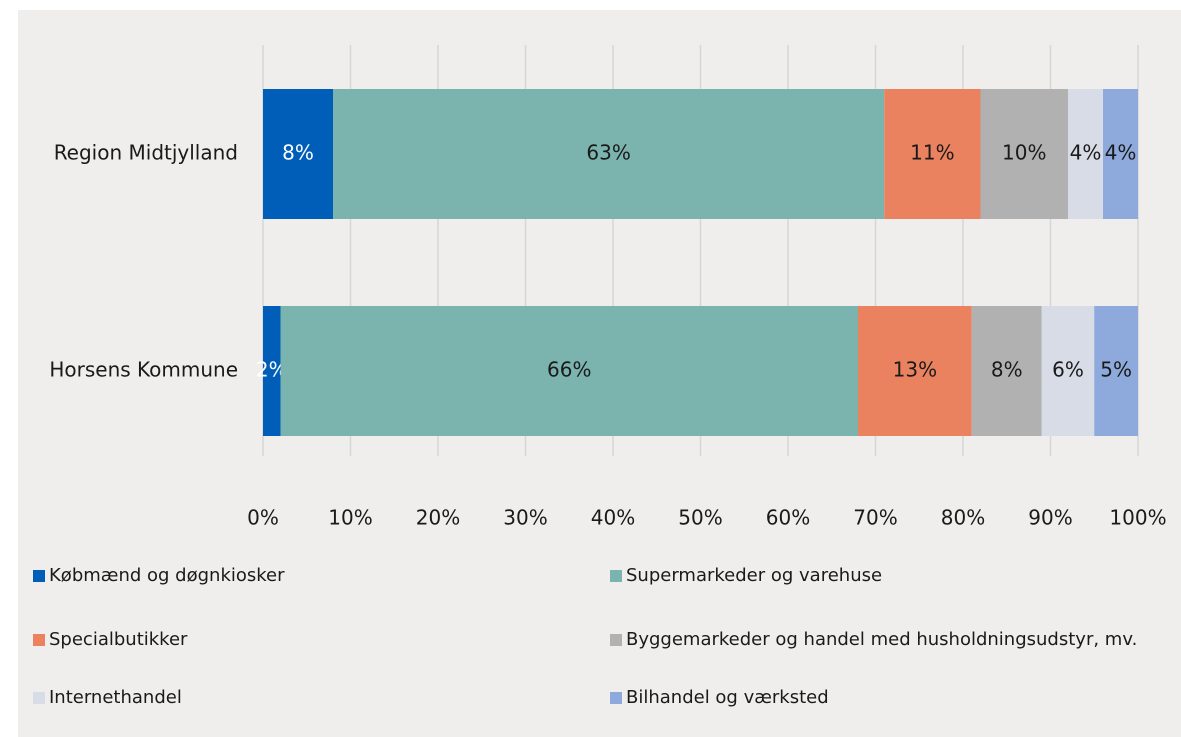 The image size is (1181, 737). Describe the element at coordinates (525, 518) in the screenshot. I see `x-tick-label: 30%` at that location.